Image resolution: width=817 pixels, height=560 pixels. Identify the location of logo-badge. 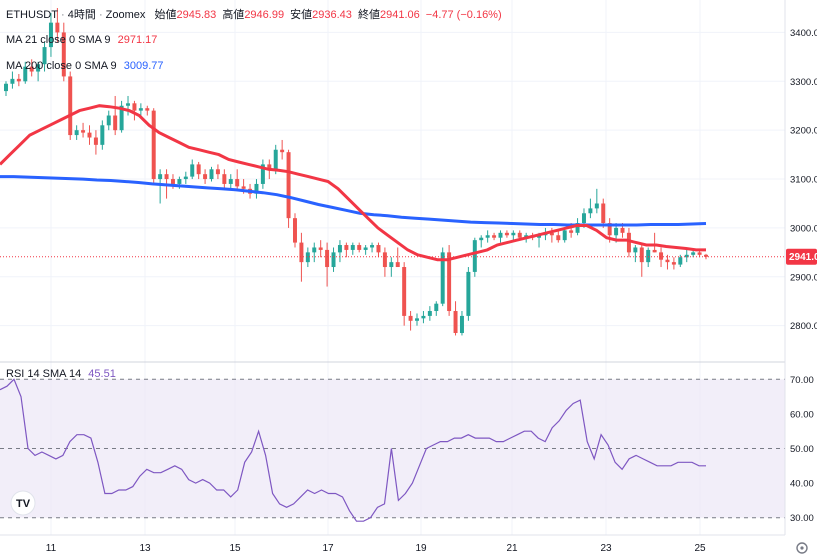
(23, 503).